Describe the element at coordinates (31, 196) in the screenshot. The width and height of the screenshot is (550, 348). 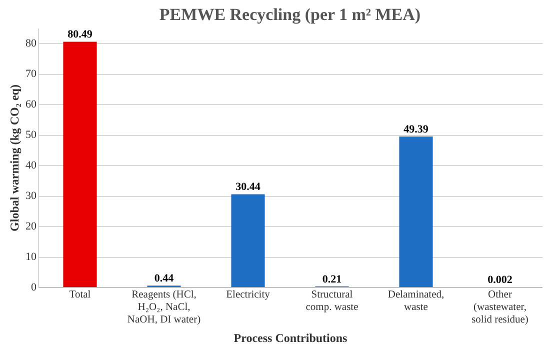
I see `y-tick-label: 30` at that location.